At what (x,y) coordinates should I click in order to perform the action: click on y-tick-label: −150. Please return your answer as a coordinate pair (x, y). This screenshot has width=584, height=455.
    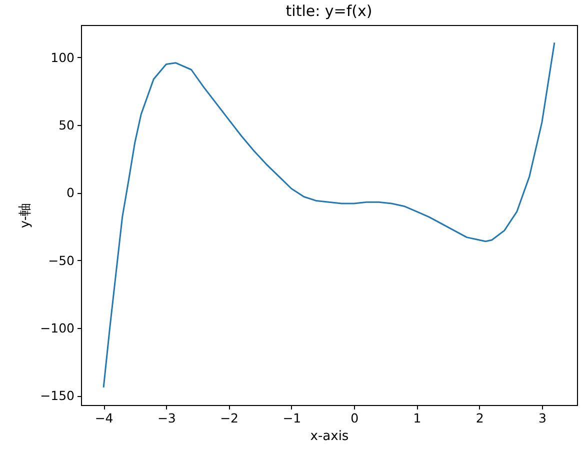
    Looking at the image, I should click on (57, 396).